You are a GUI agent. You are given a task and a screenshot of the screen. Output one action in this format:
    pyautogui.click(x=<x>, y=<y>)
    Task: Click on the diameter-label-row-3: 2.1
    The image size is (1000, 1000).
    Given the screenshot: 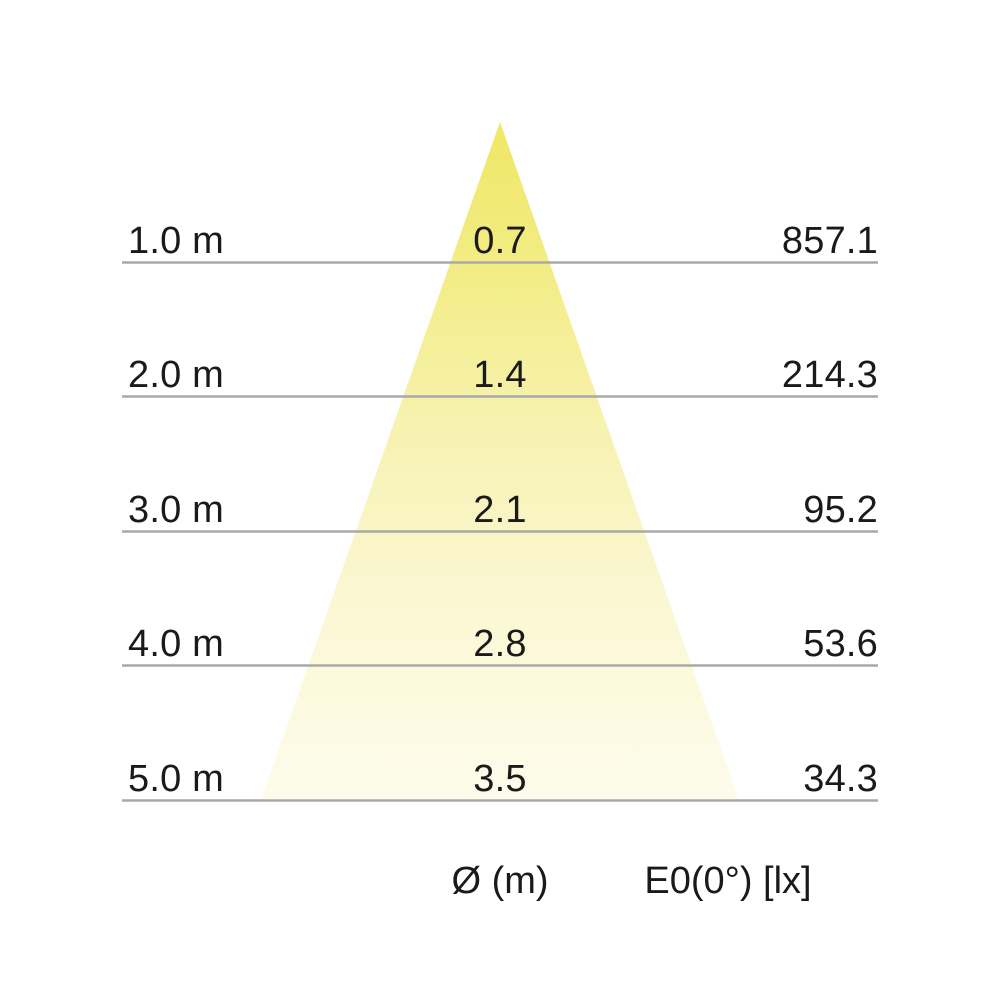 What is the action you would take?
    pyautogui.click(x=500, y=510)
    